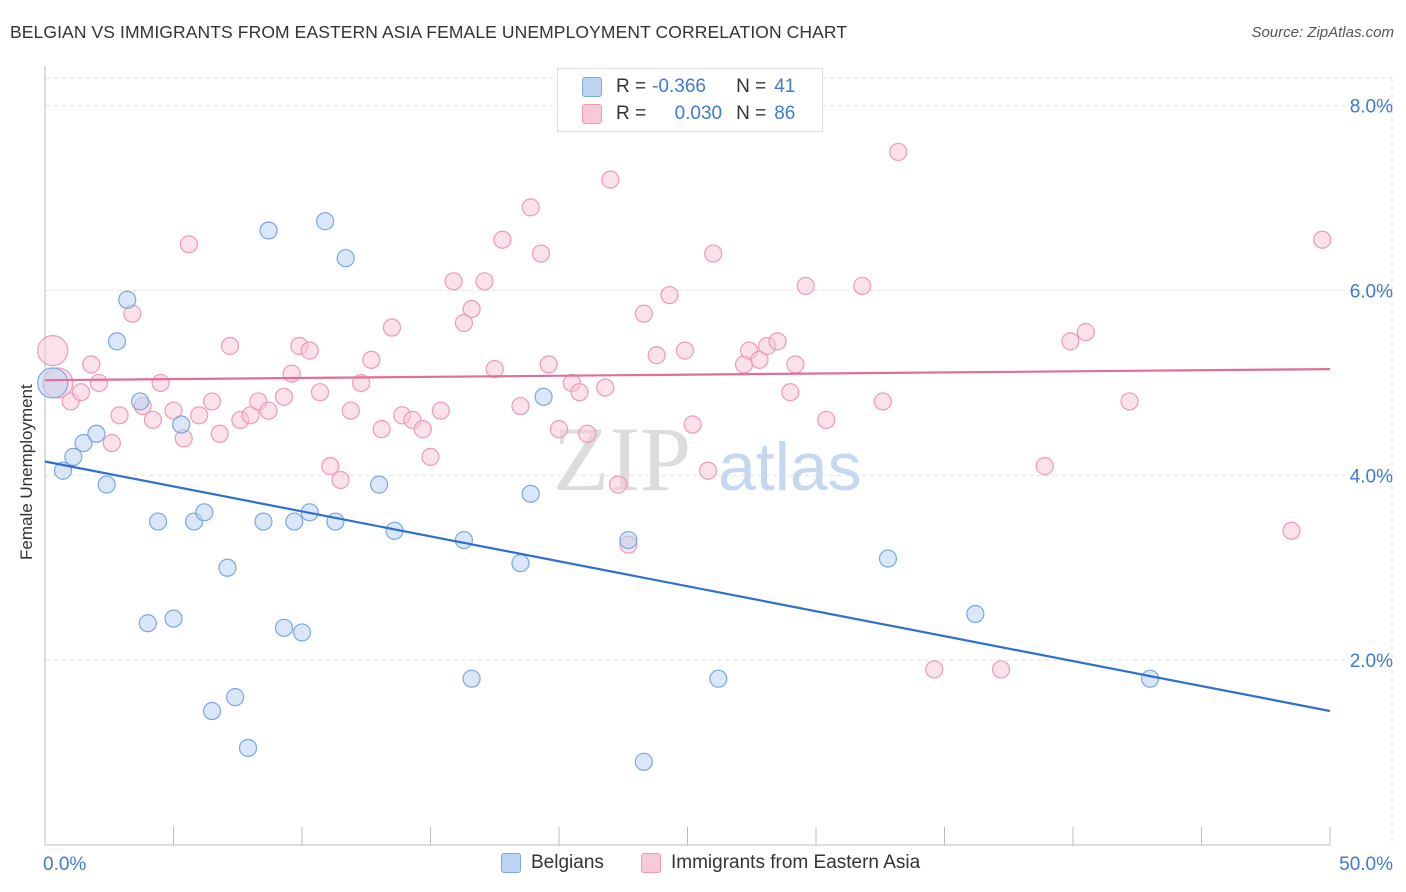 Image resolution: width=1406 pixels, height=892 pixels. I want to click on legend-item-belgians: Belgians, so click(552, 863).